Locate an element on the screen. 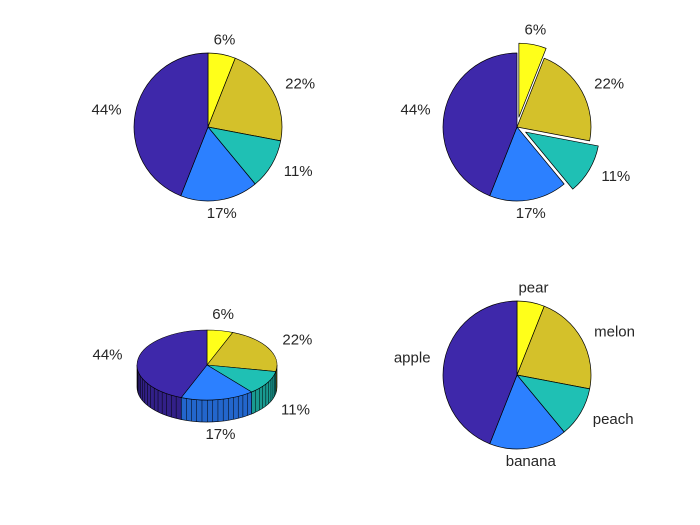 This screenshot has width=700, height=525. slice-label-melon: melon is located at coordinates (614, 332).